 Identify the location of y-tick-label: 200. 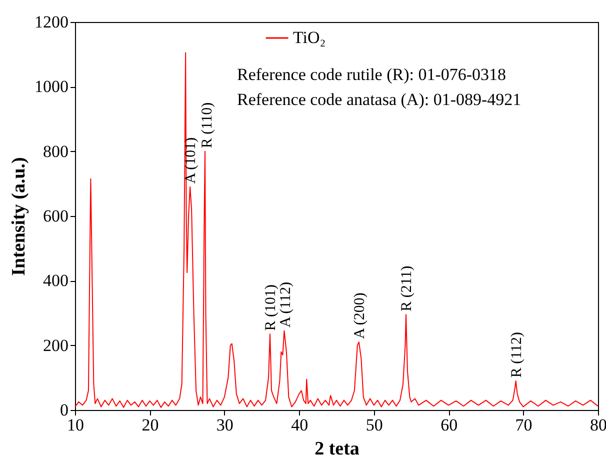
(55, 345).